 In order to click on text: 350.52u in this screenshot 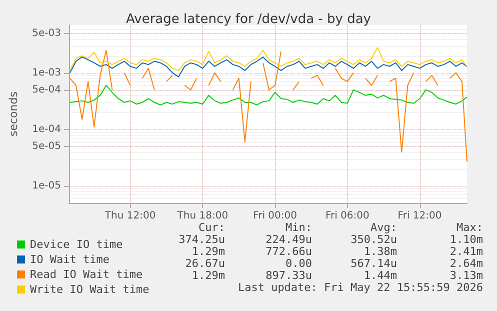, I will do `click(373, 239)`.